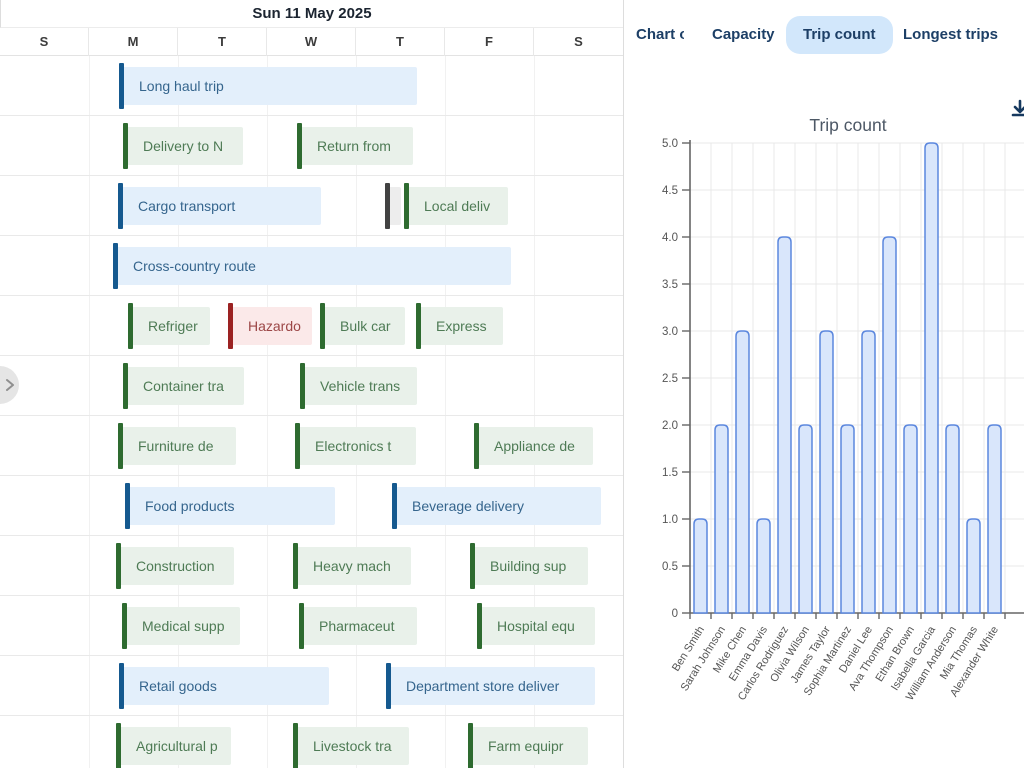 Image resolution: width=1024 pixels, height=768 pixels. What do you see at coordinates (670, 379) in the screenshot?
I see `y-tick-label: 2.5` at bounding box center [670, 379].